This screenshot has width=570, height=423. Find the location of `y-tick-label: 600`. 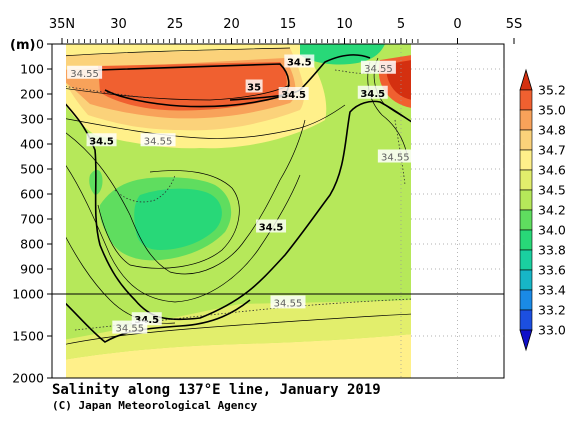

y-tick-label: 600 is located at coordinates (32, 194).